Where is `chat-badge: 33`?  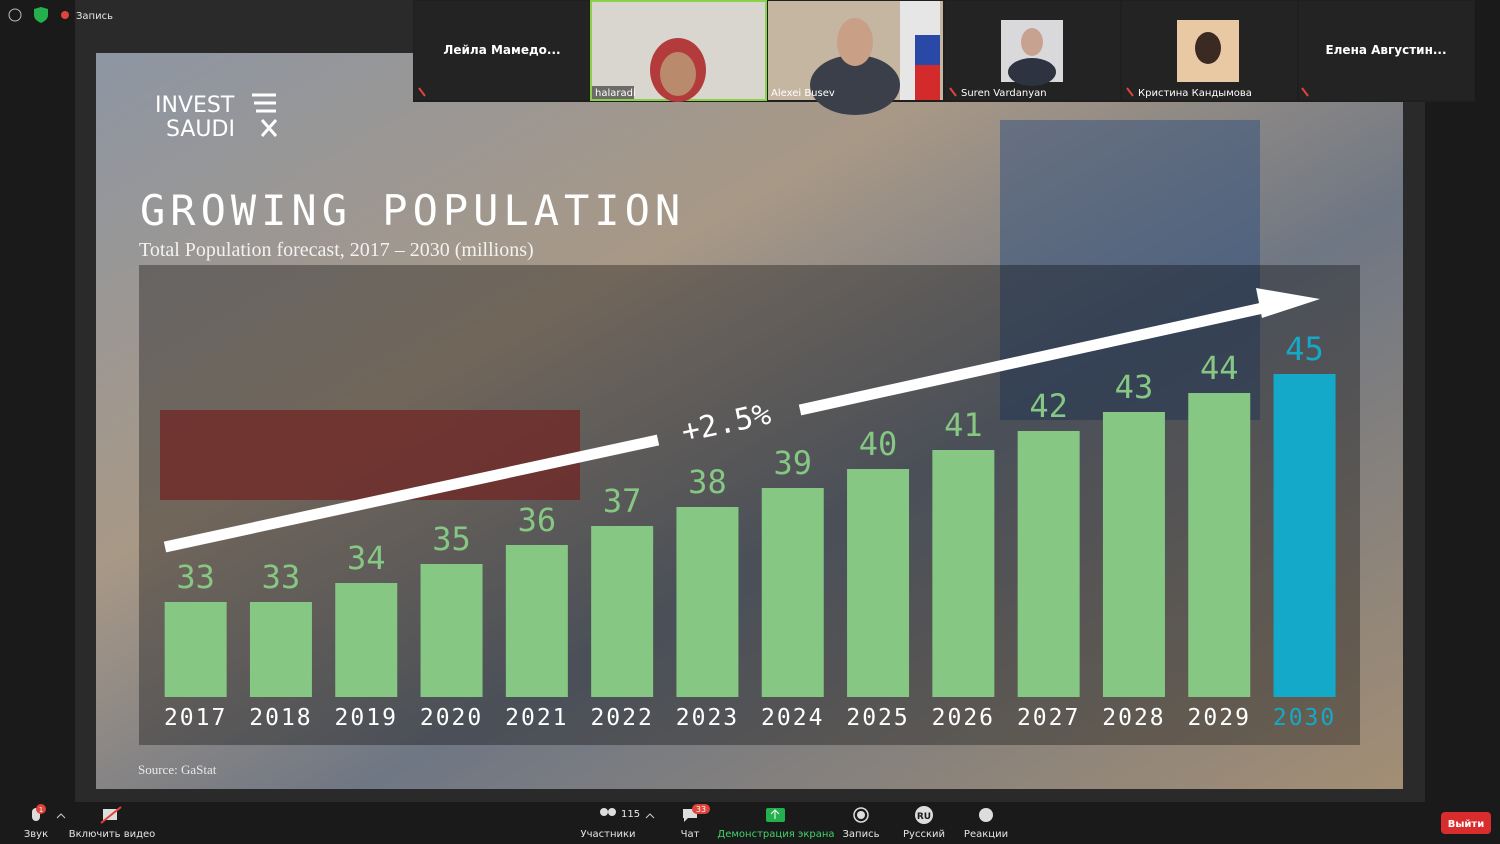 chat-badge: 33 is located at coordinates (701, 809).